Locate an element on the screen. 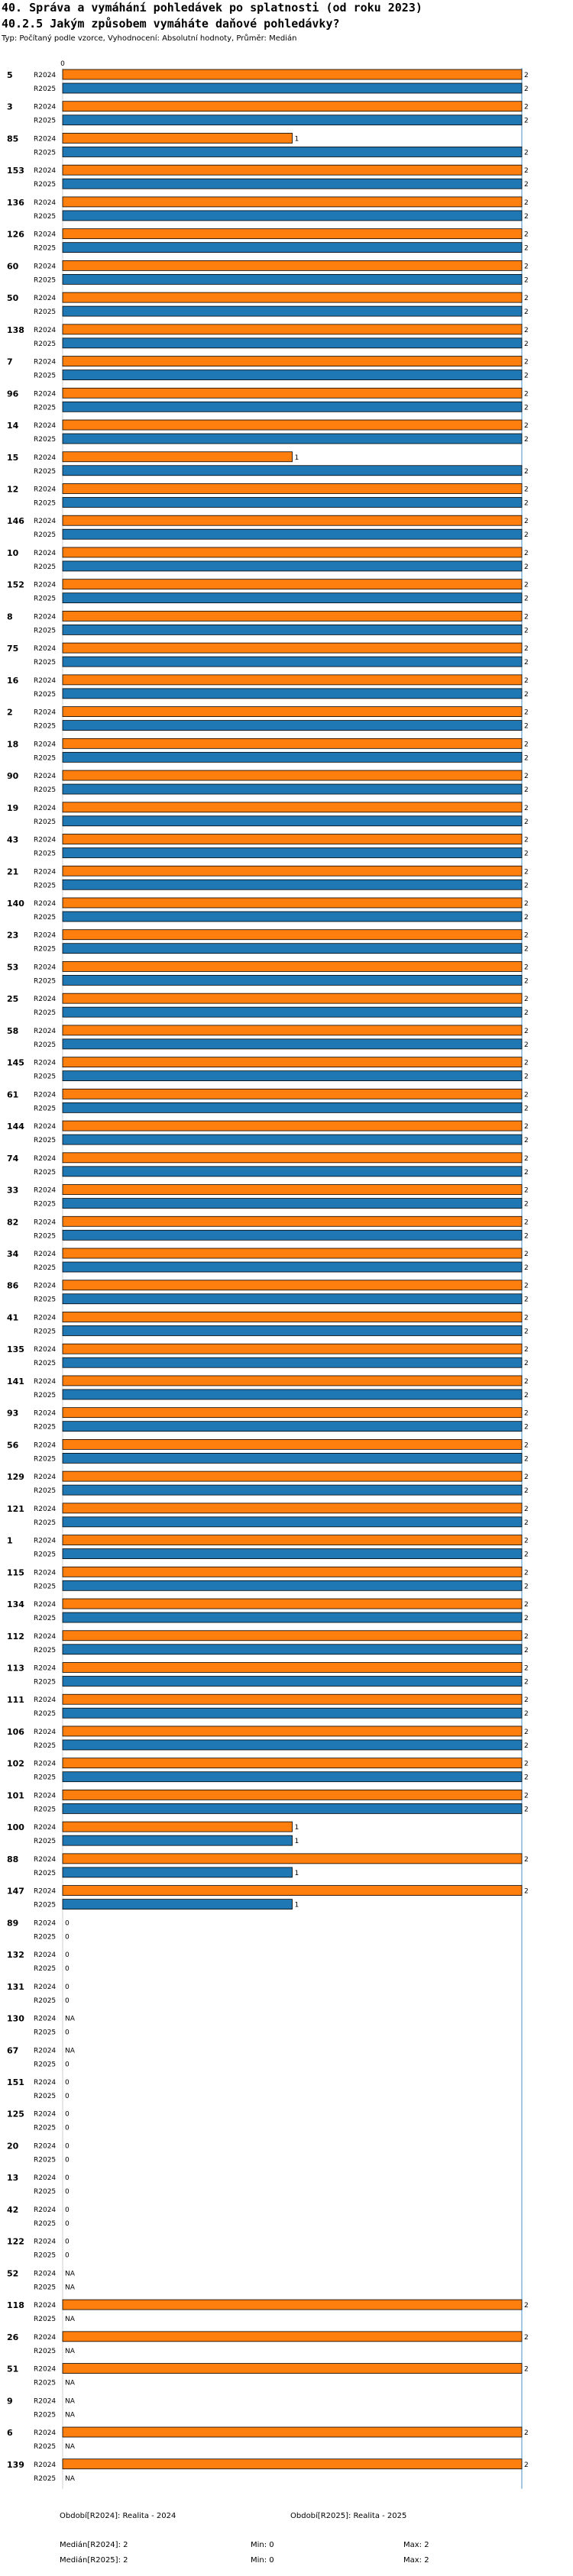 The height and width of the screenshot is (2576, 573). category-label: 135 is located at coordinates (15, 1349).